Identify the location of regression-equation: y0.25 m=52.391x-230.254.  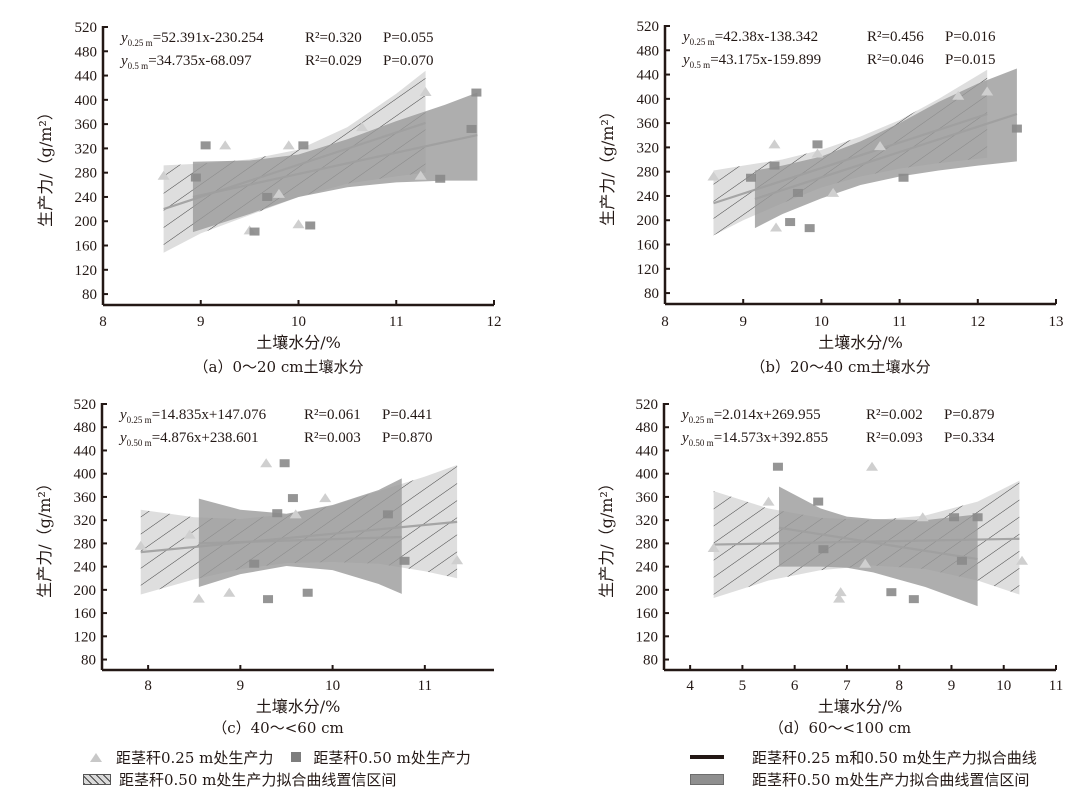
(191, 39).